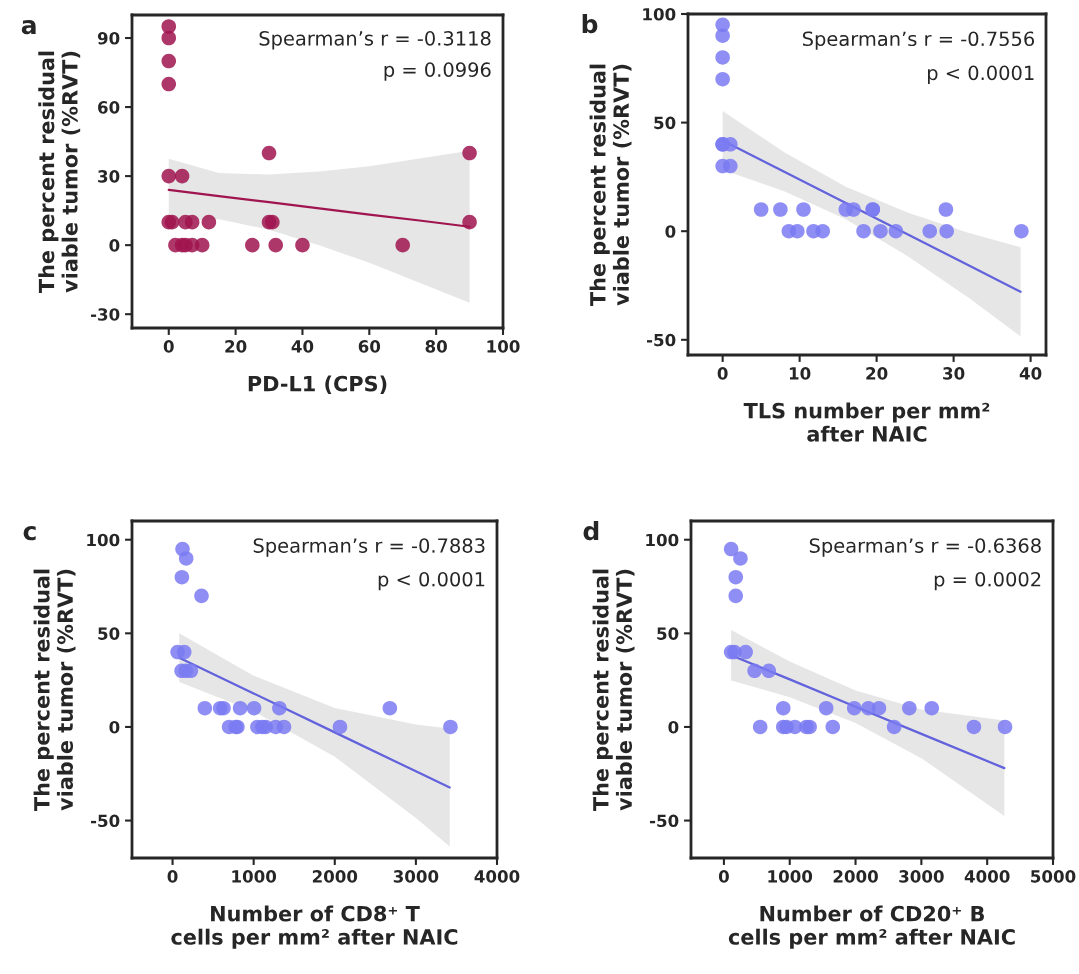  Describe the element at coordinates (105, 314) in the screenshot. I see `y-tick-label: -30` at that location.